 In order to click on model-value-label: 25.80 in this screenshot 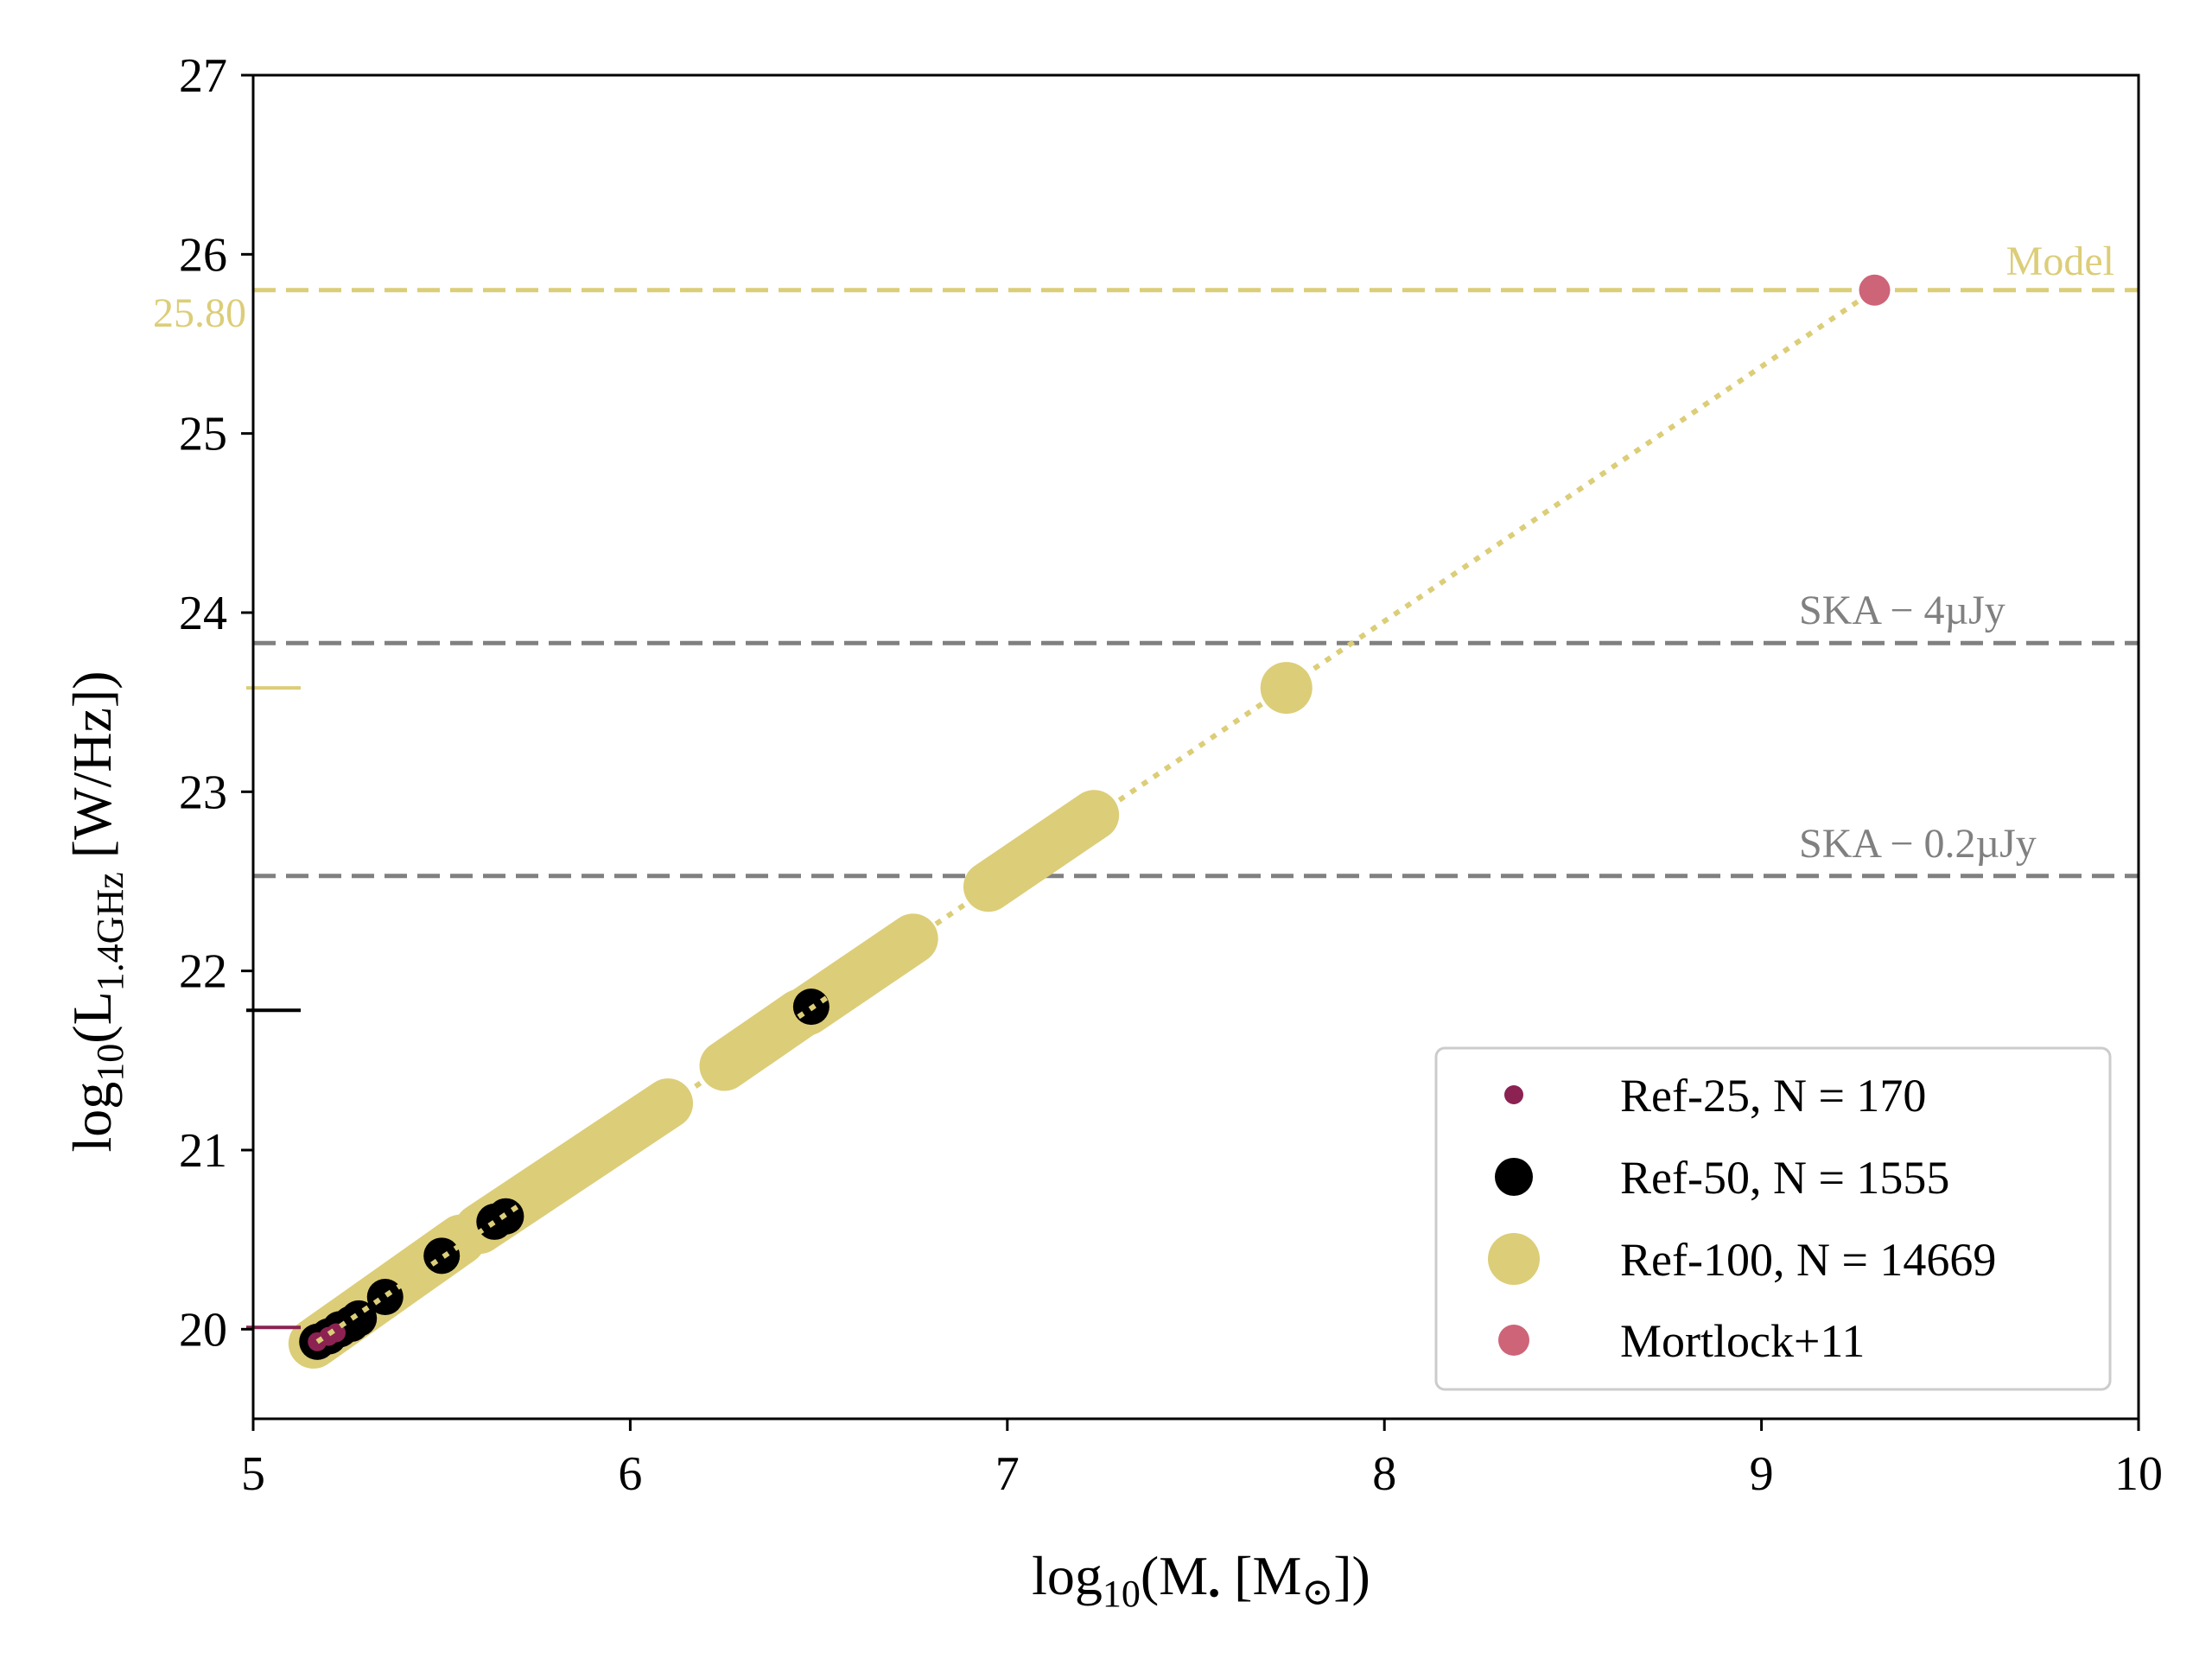, I will do `click(199, 313)`.